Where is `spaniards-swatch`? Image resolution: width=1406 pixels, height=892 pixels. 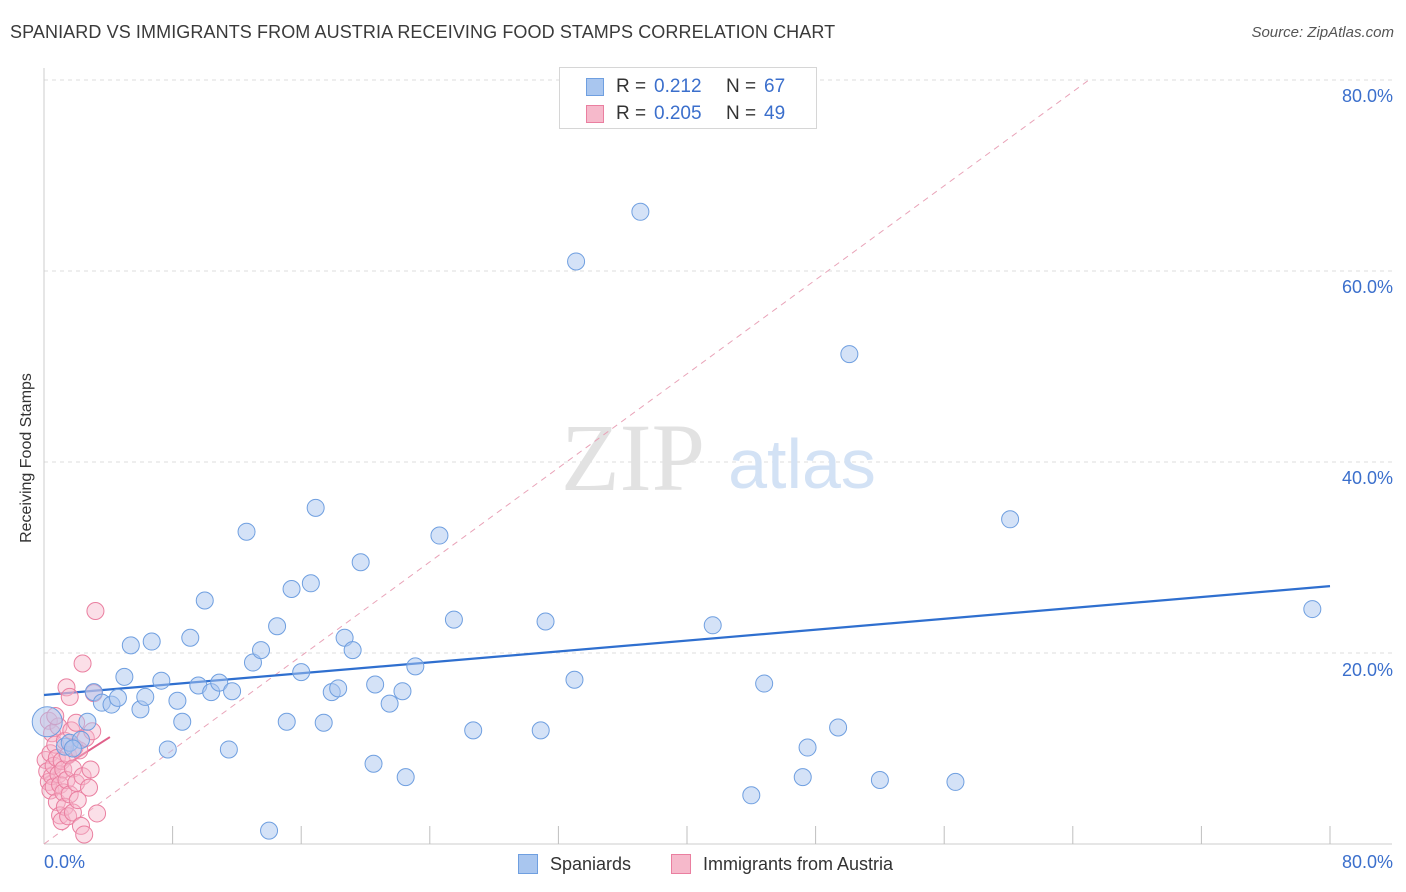 spaniards-swatch is located at coordinates (595, 87).